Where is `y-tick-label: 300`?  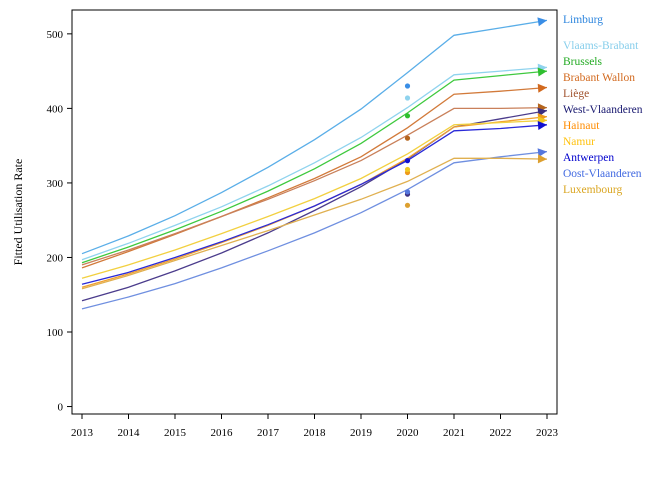
y-tick-label: 300 is located at coordinates (55, 184).